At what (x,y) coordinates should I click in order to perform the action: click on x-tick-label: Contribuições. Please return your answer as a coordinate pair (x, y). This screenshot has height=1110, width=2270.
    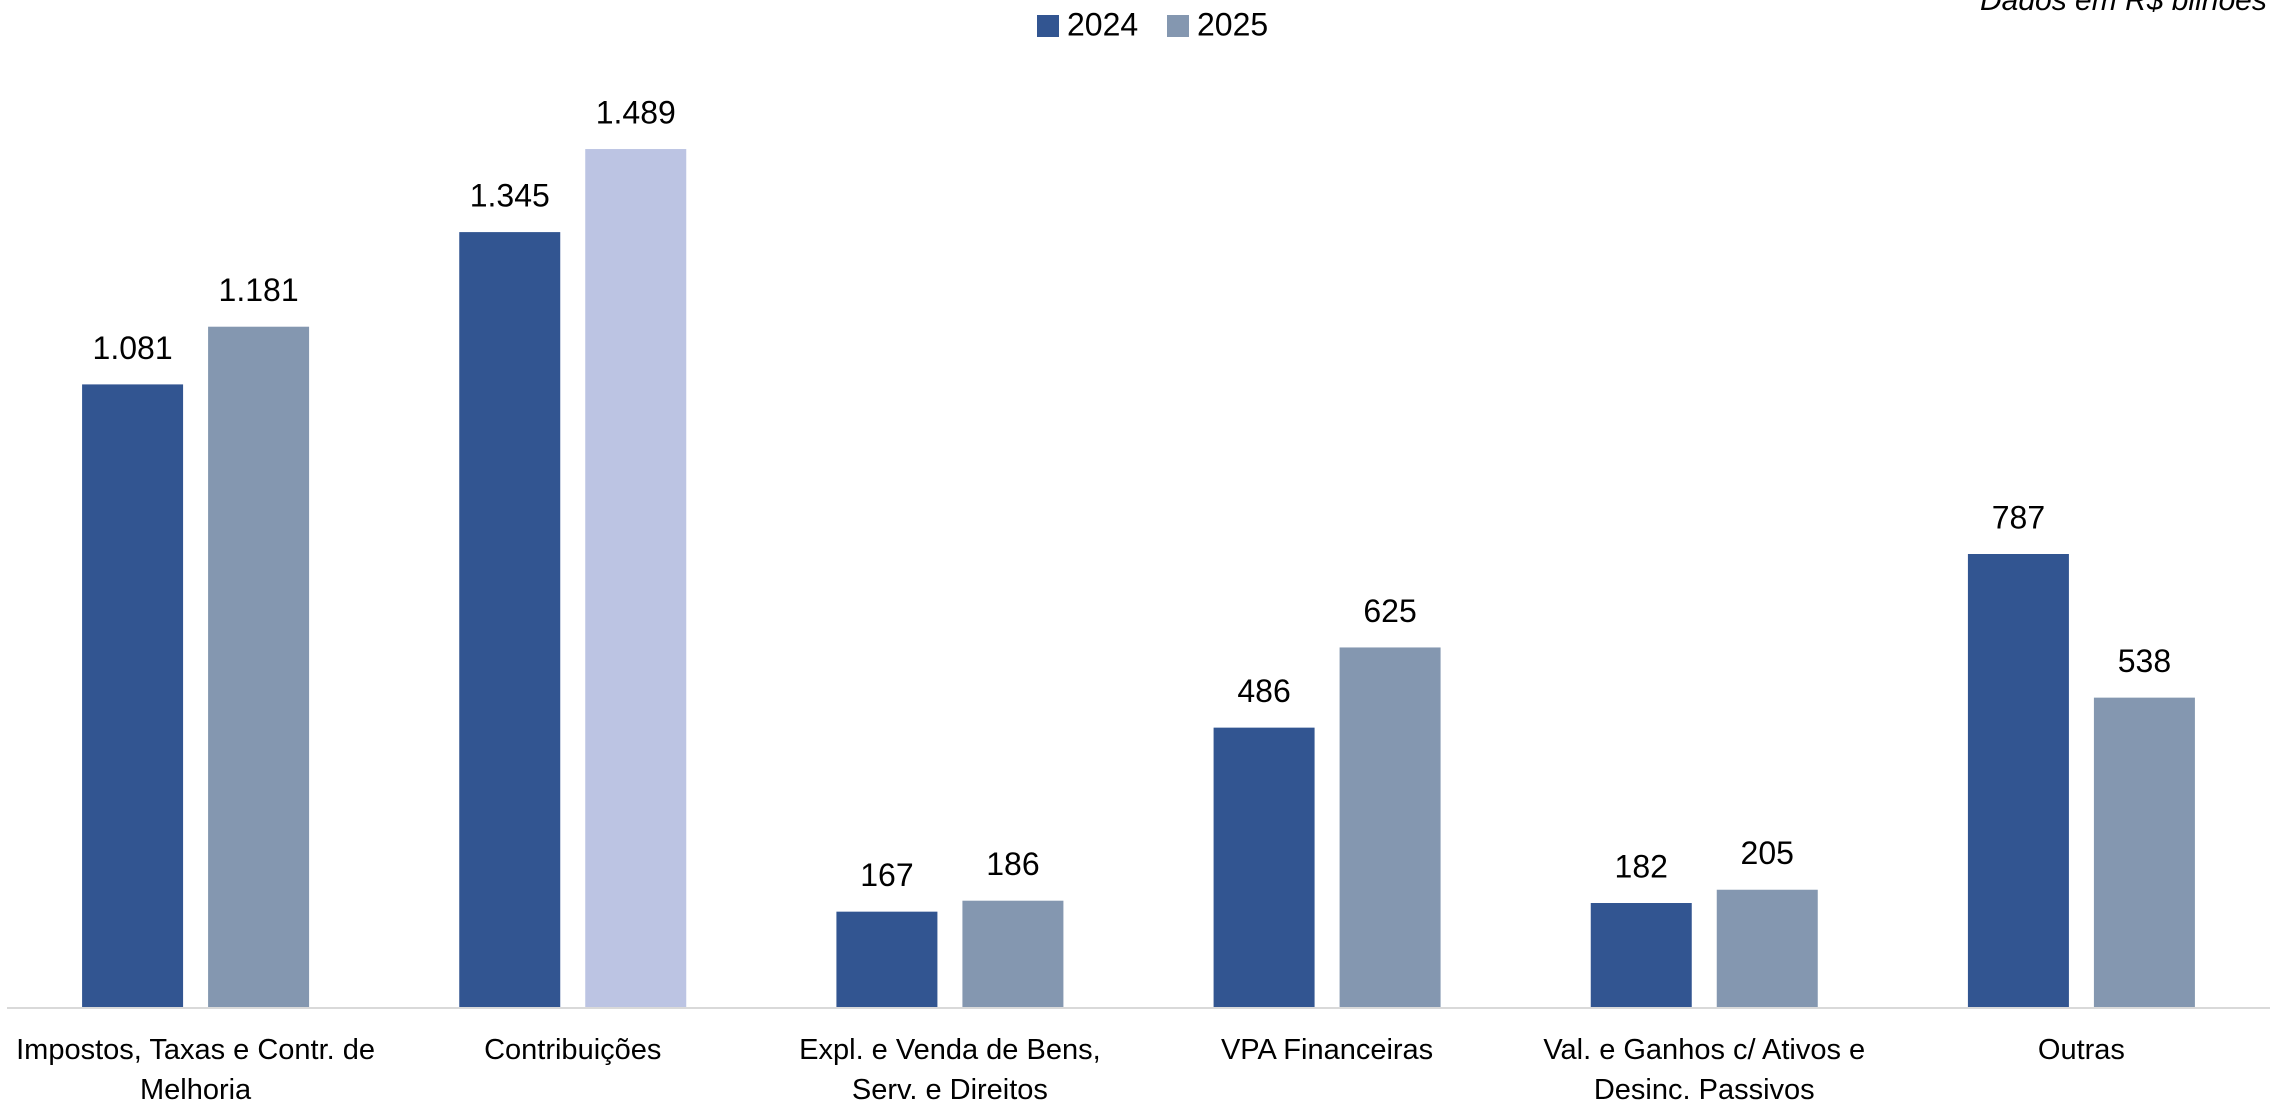
    Looking at the image, I should click on (573, 1050).